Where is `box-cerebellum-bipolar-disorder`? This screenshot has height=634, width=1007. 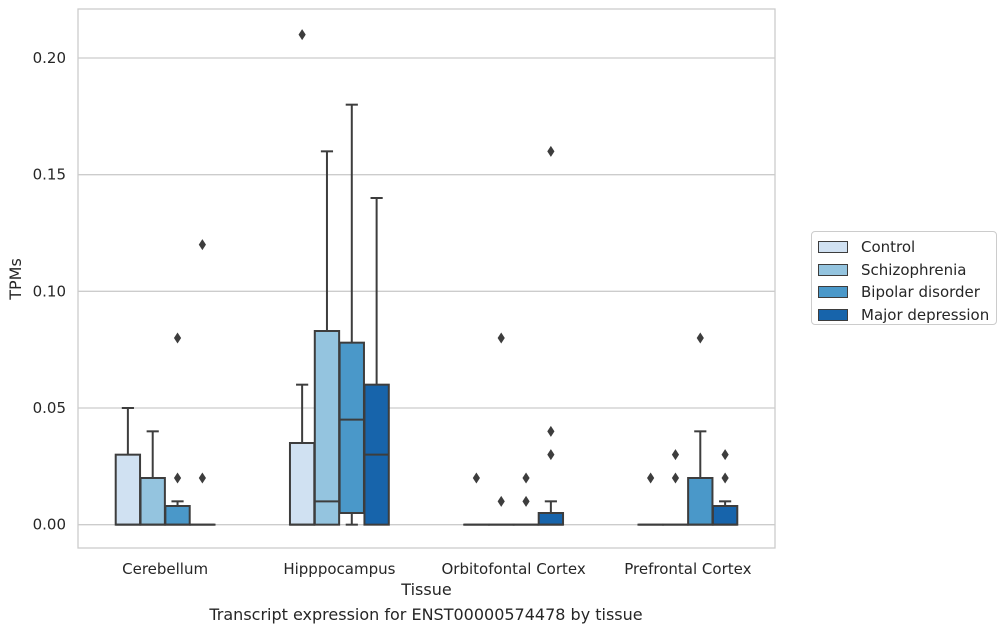
box-cerebellum-bipolar-disorder is located at coordinates (177, 429).